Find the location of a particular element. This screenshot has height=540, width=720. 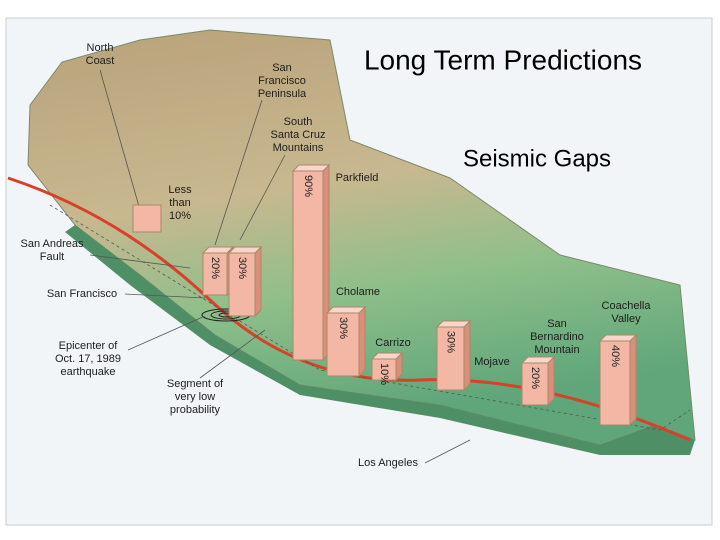

bar-label: 40% is located at coordinates (615, 356).